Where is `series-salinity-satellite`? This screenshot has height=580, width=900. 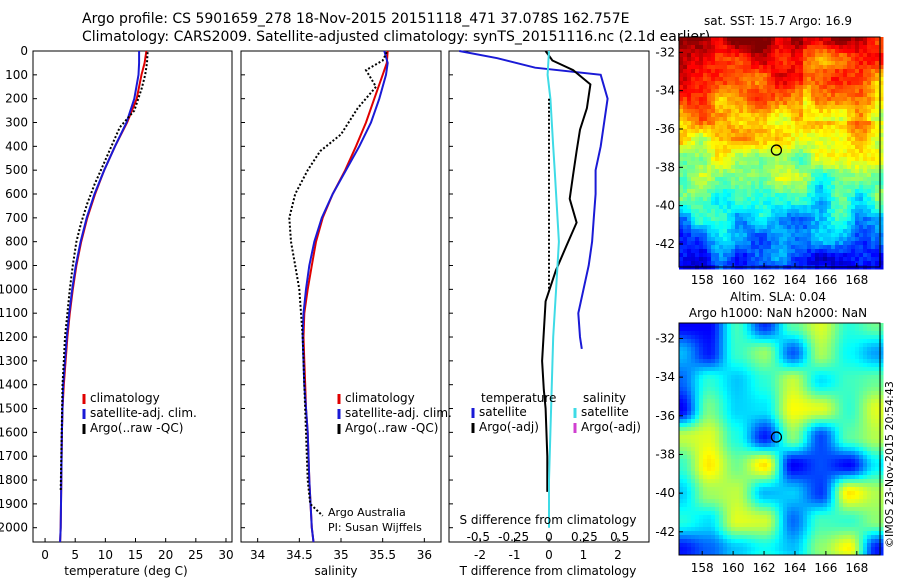
series-salinity-satellite is located at coordinates (553, 289).